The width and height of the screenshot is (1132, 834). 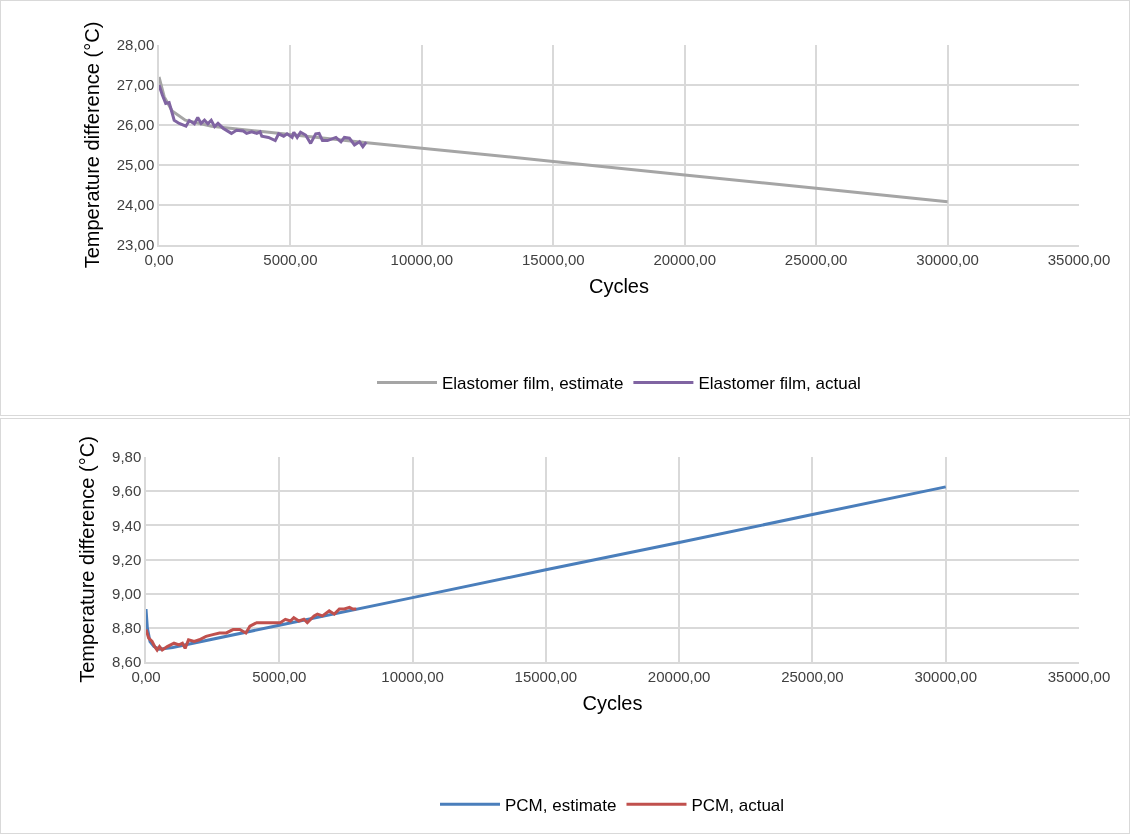 What do you see at coordinates (127, 628) in the screenshot?
I see `y-tick-label: 8,80` at bounding box center [127, 628].